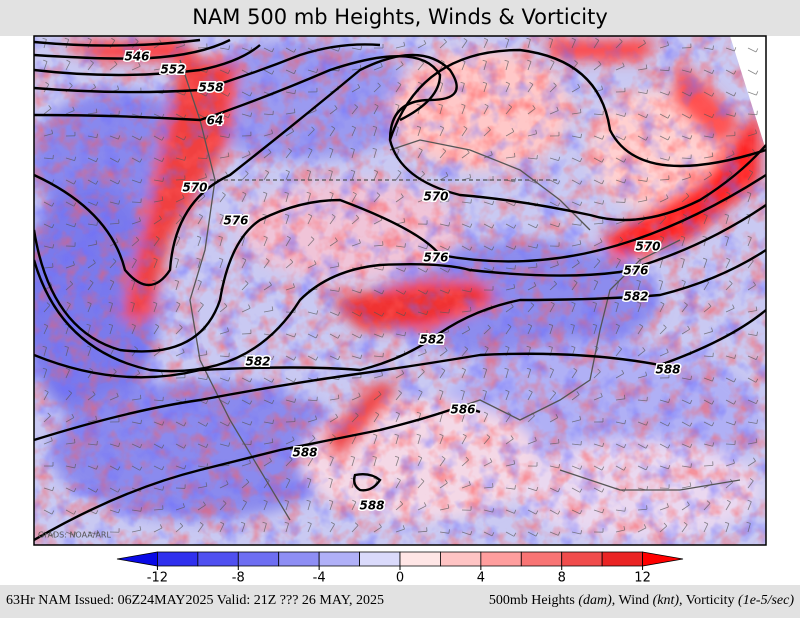 Image resolution: width=800 pixels, height=618 pixels. What do you see at coordinates (172, 70) in the screenshot?
I see `contour-label: 552` at bounding box center [172, 70].